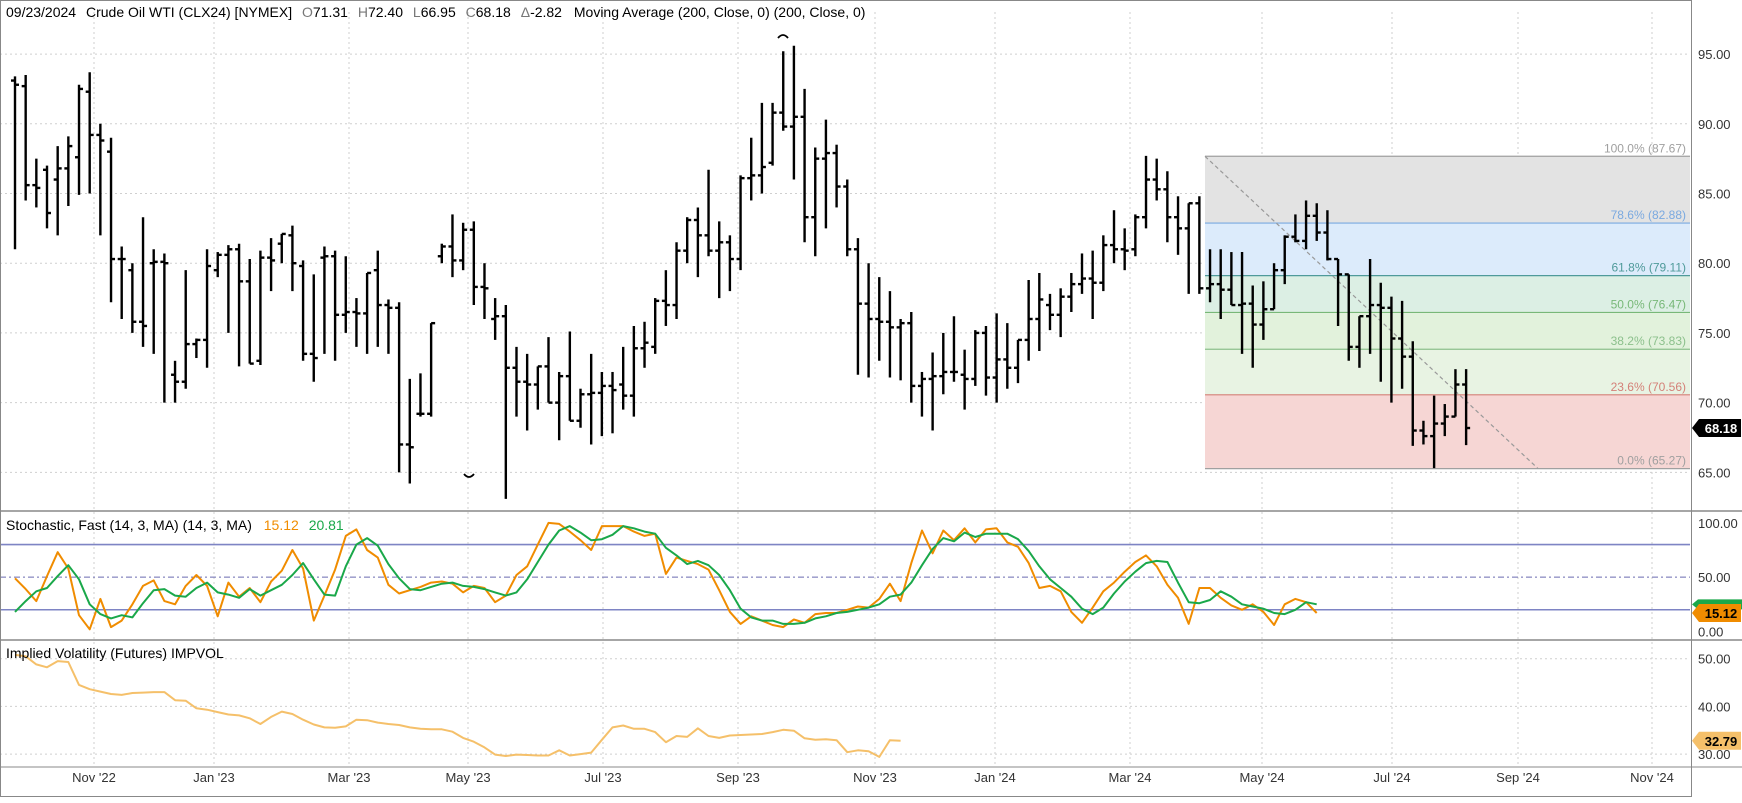 Image resolution: width=1742 pixels, height=803 pixels. What do you see at coordinates (471, 12) in the screenshot?
I see `header-close-label: C` at bounding box center [471, 12].